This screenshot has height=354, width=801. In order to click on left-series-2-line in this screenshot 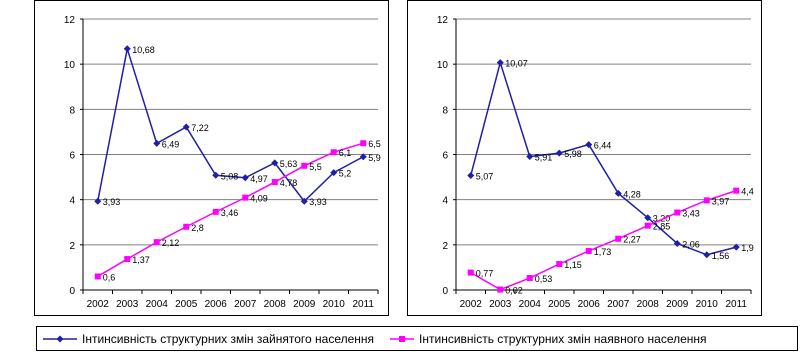, I will do `click(230, 210)`.